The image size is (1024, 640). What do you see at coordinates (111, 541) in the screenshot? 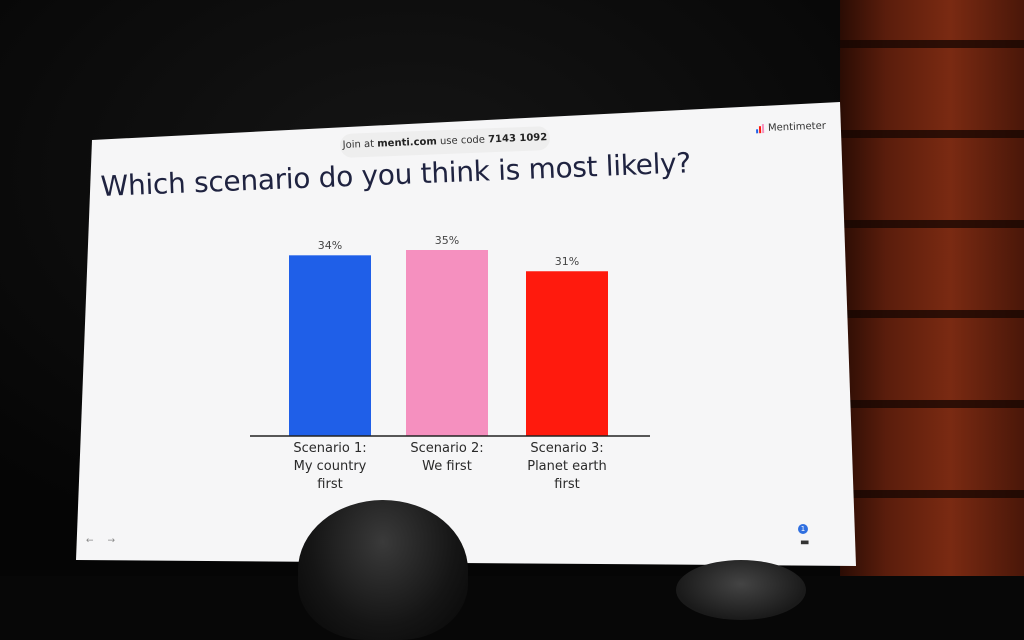
I see `arrow-right-icon: →` at bounding box center [111, 541].